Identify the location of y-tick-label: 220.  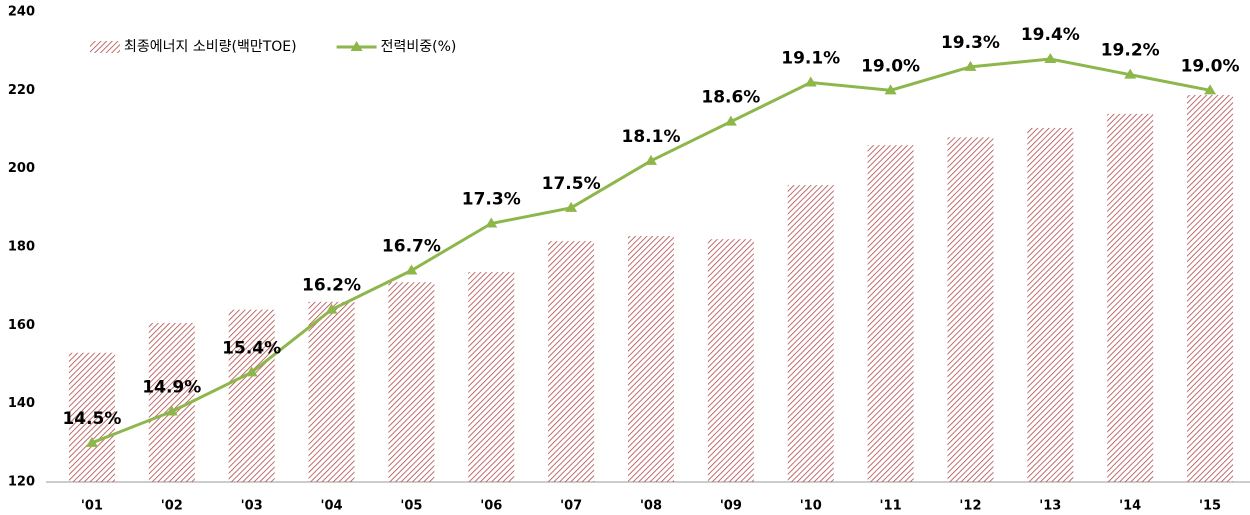
(21, 90).